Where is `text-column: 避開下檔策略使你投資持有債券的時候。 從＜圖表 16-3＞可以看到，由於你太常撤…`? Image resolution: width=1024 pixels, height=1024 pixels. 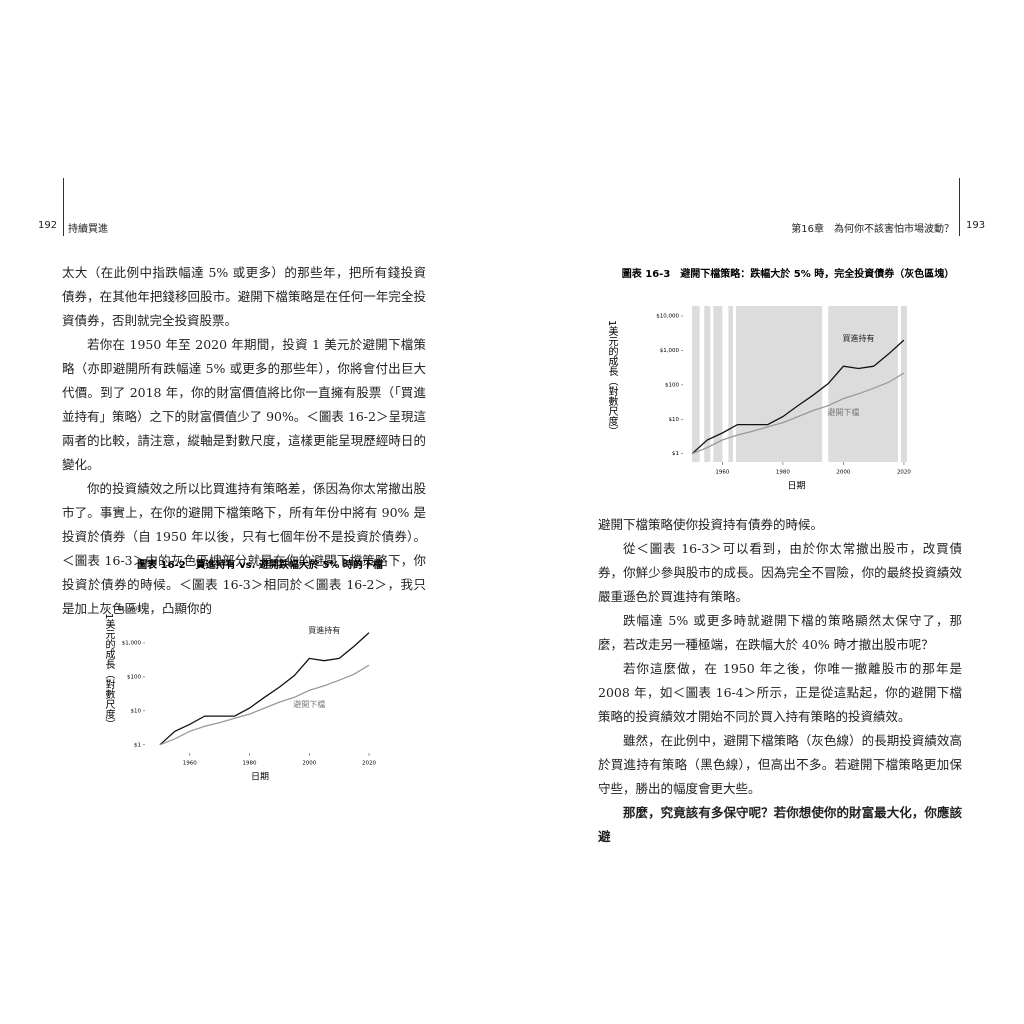 text-column: 避開下檔策略使你投資持有債券的時候。 從＜圖表 16-3＞可以看到，由於你太常撤… is located at coordinates (780, 681).